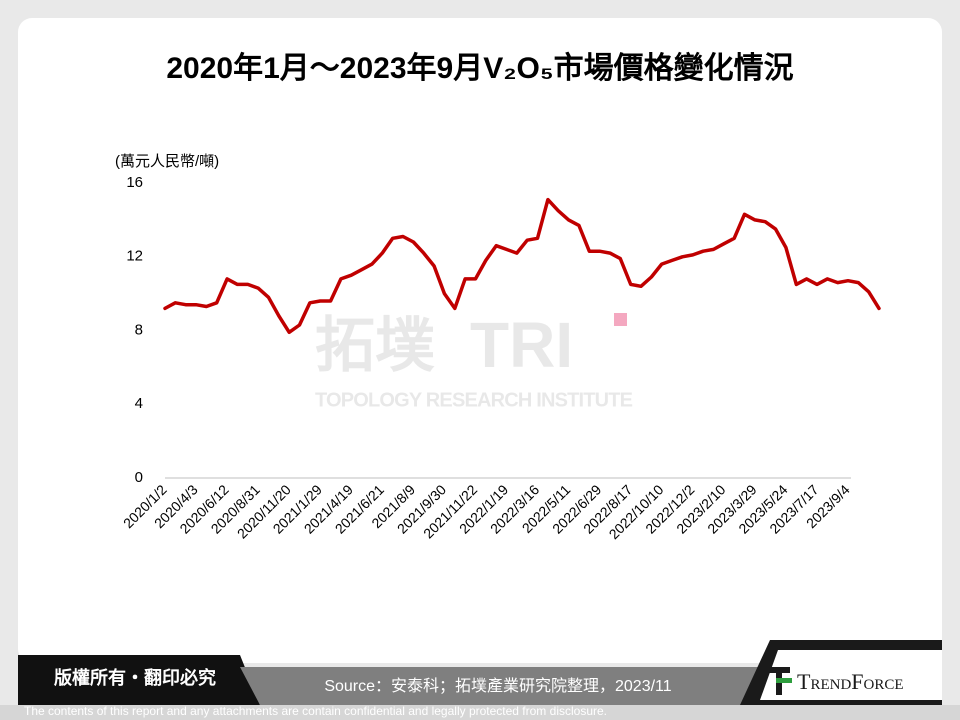  What do you see at coordinates (134, 256) in the screenshot?
I see `y-tick-label: 12` at bounding box center [134, 256].